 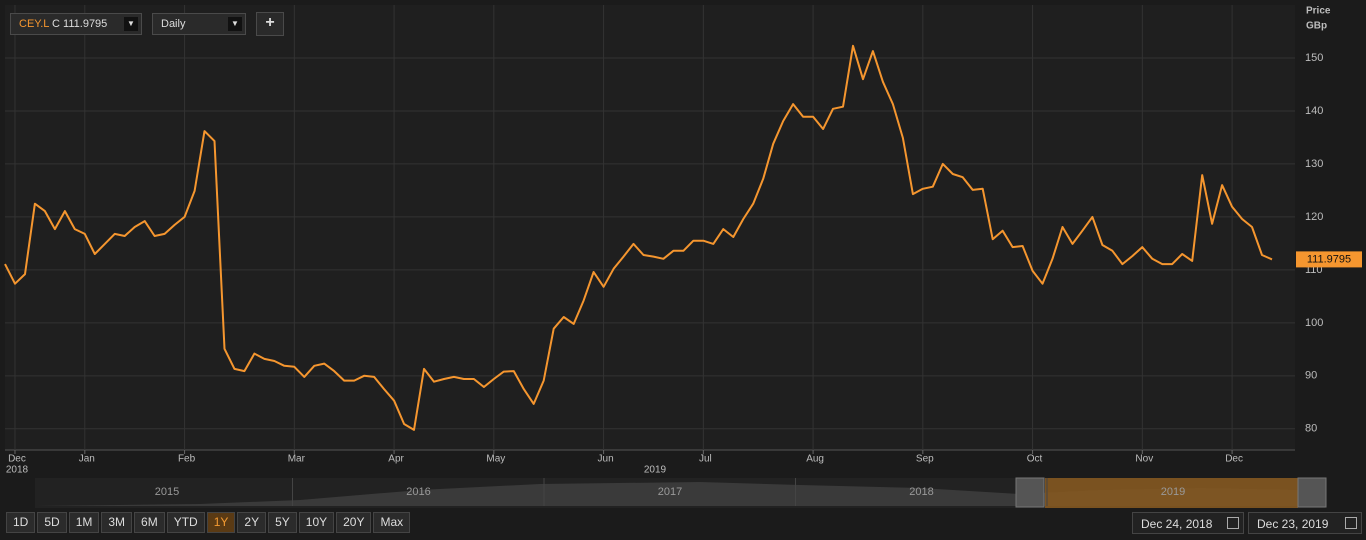 I want to click on y-tick-label: 80, so click(x=1311, y=429).